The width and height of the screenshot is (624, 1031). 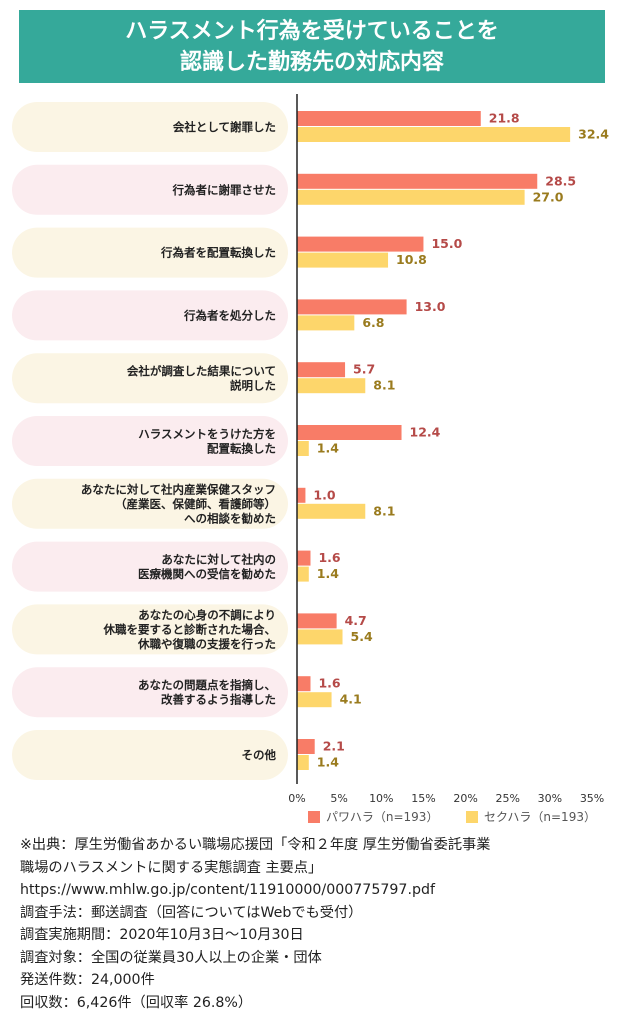 What do you see at coordinates (334, 746) in the screenshot?
I see `data-label-power: 2.1` at bounding box center [334, 746].